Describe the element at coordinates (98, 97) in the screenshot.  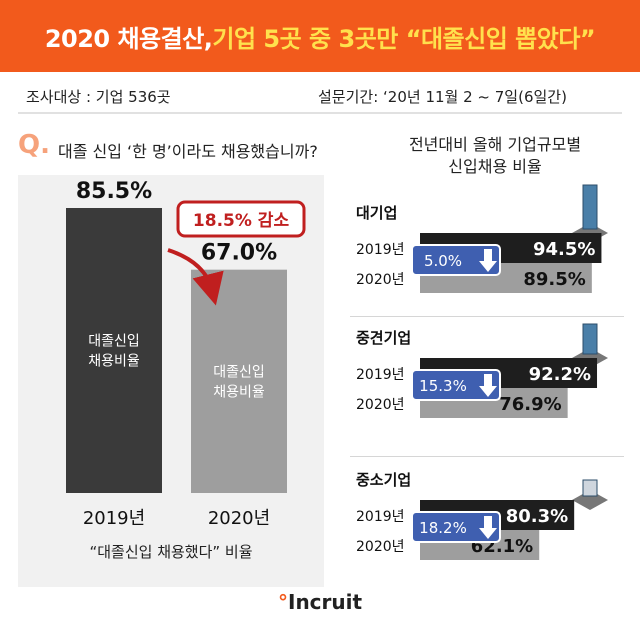
I see `survey-target: 조사대상 : 기업 536곳` at that location.